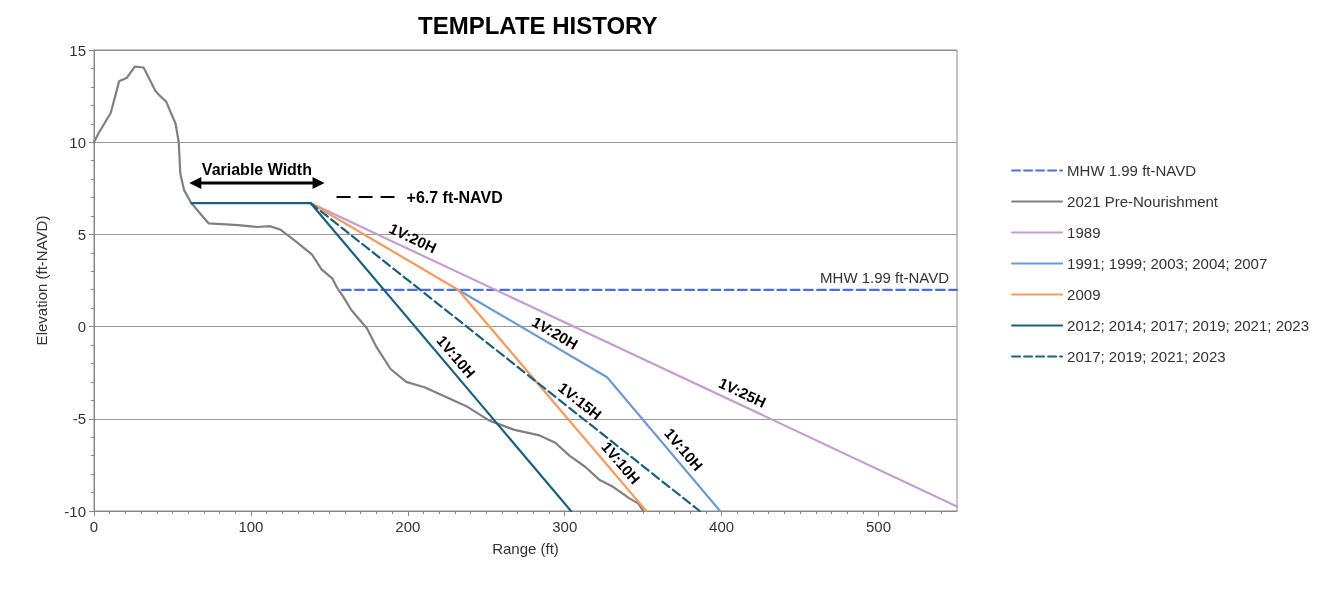 This screenshot has width=1332, height=589. What do you see at coordinates (885, 277) in the screenshot?
I see `annotation: MHW 1.99 ft-NAVD` at bounding box center [885, 277].